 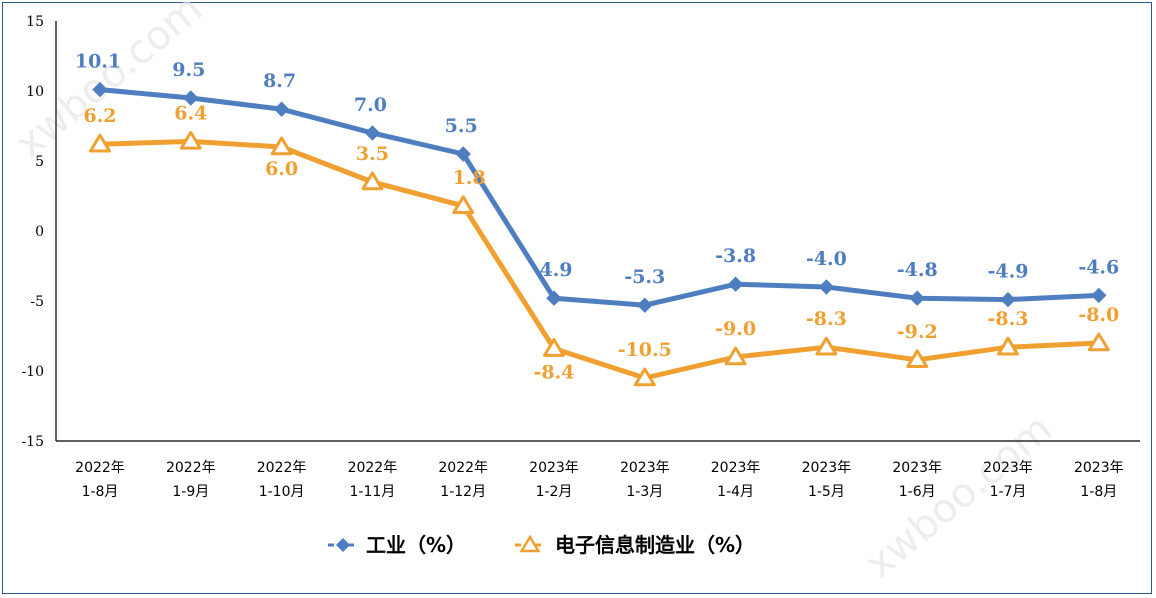 I want to click on industry-data-label: 8.7, so click(x=279, y=81).